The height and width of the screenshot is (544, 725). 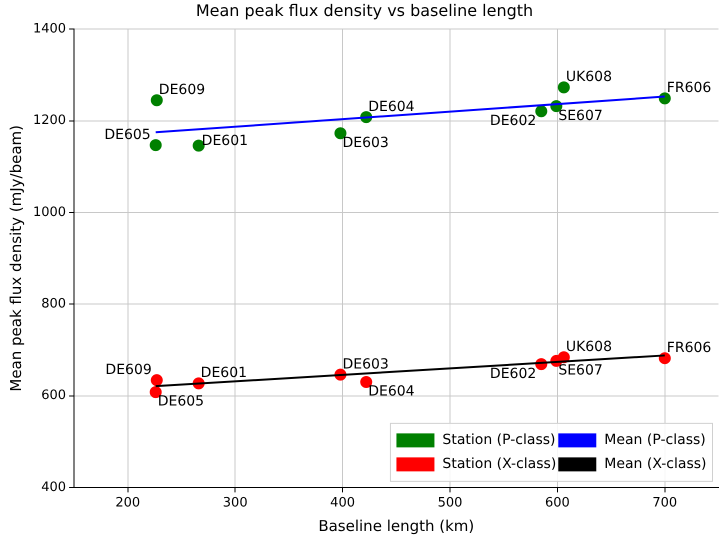 What do you see at coordinates (53, 487) in the screenshot?
I see `y-tick-label: 400` at bounding box center [53, 487].